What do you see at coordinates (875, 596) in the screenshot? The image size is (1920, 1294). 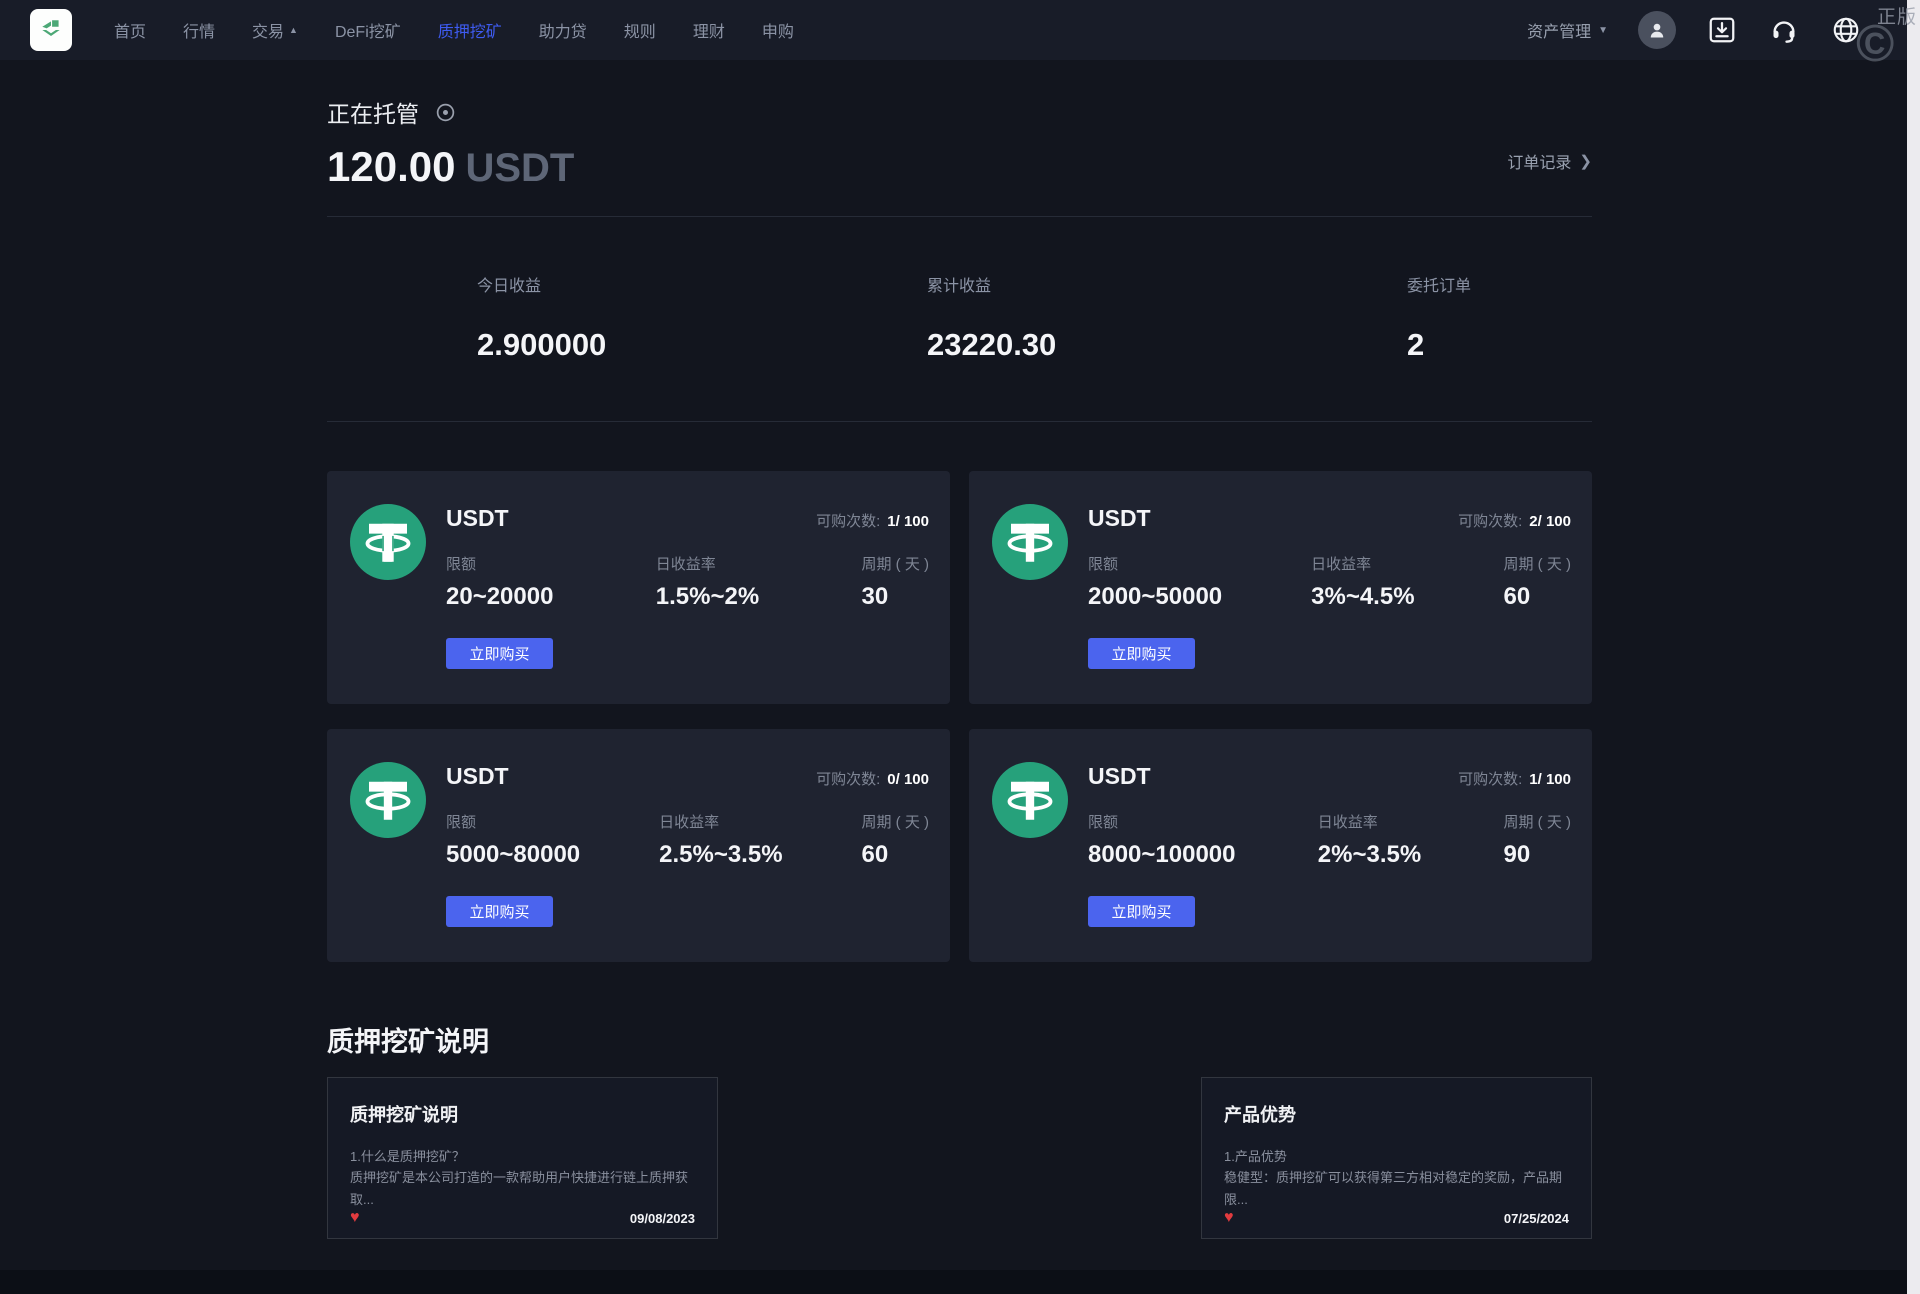 I see `field-value: 30` at bounding box center [875, 596].